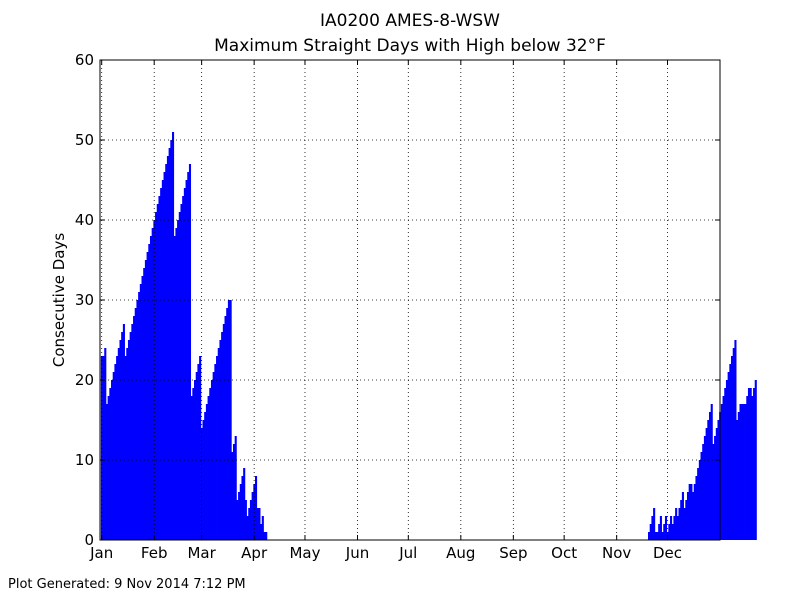 The image size is (800, 600). Describe the element at coordinates (101, 553) in the screenshot. I see `x-tick-label-jan: Jan` at that location.